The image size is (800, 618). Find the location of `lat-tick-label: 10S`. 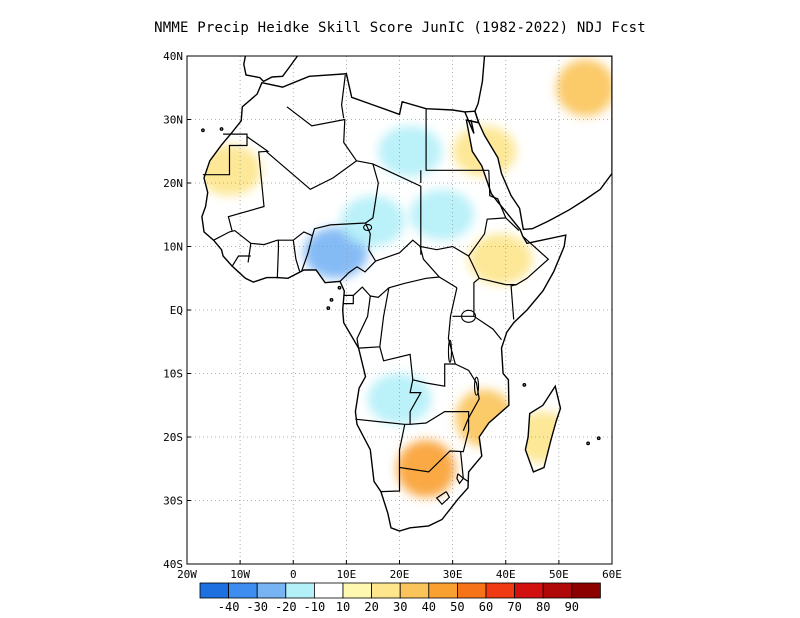

lat-tick-label: 10S is located at coordinates (173, 374).